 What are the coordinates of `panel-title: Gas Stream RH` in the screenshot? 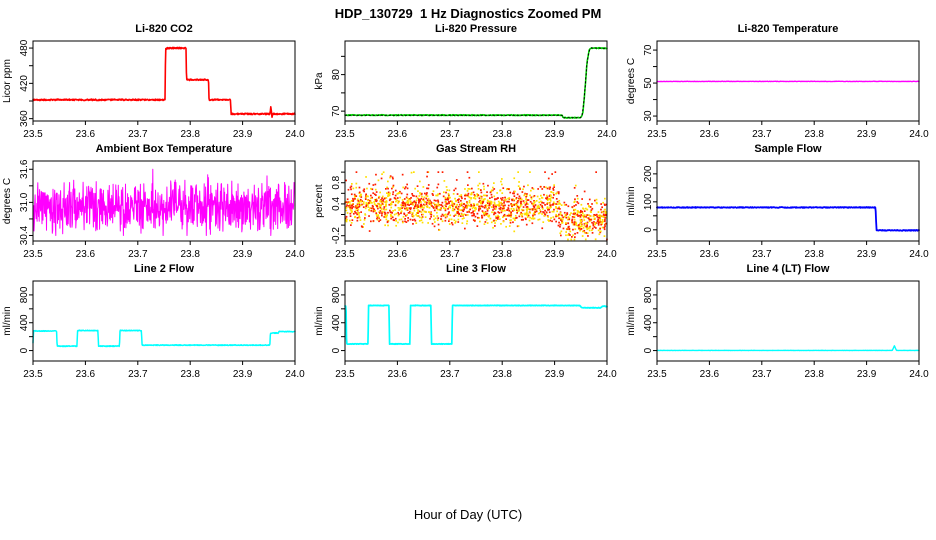 It's located at (476, 149).